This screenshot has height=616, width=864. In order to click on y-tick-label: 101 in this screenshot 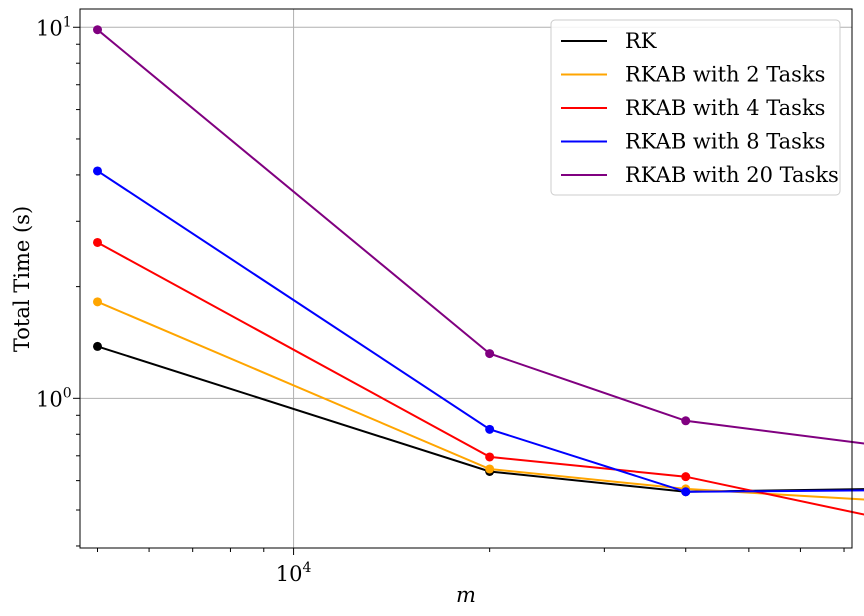, I will do `click(54, 27)`.